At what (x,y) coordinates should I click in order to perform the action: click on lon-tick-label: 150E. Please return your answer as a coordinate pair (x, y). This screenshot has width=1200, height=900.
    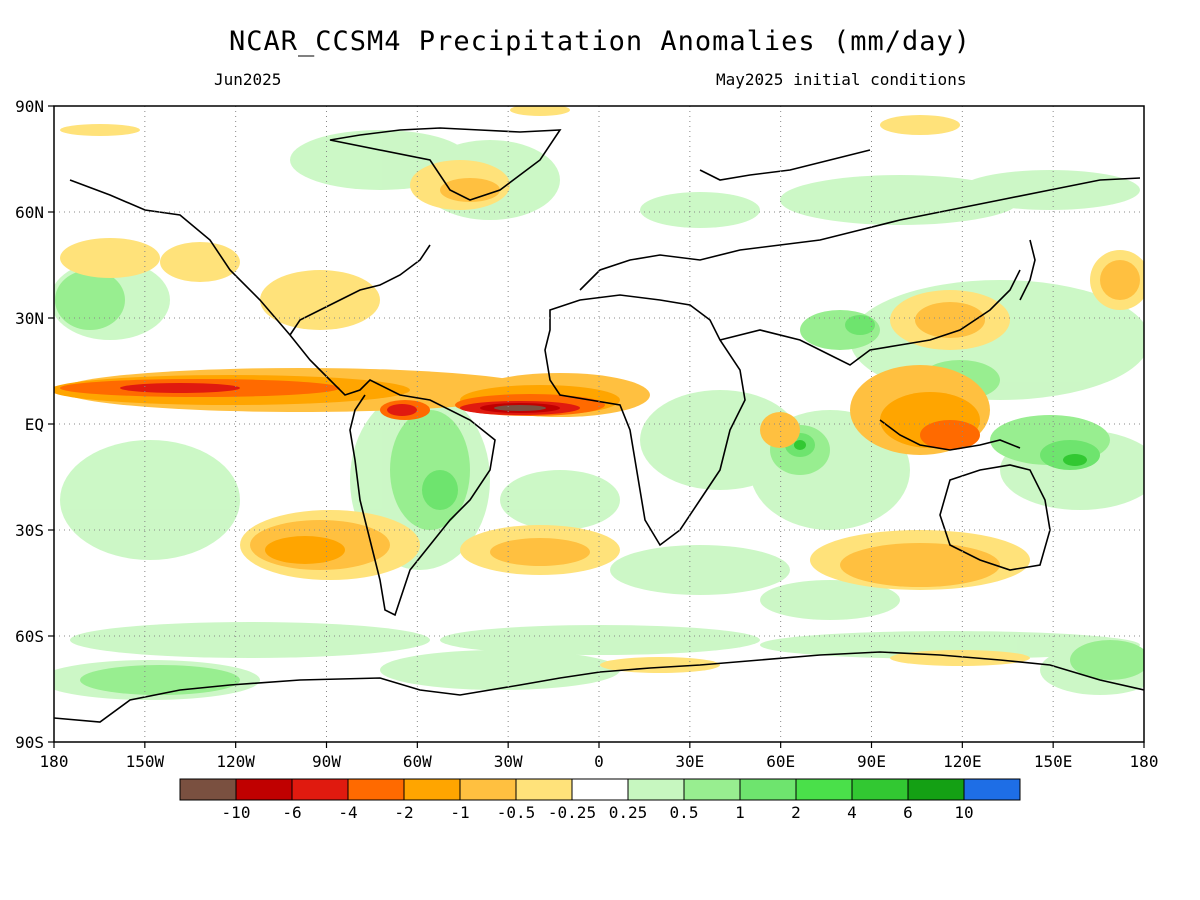
    Looking at the image, I should click on (1053, 761).